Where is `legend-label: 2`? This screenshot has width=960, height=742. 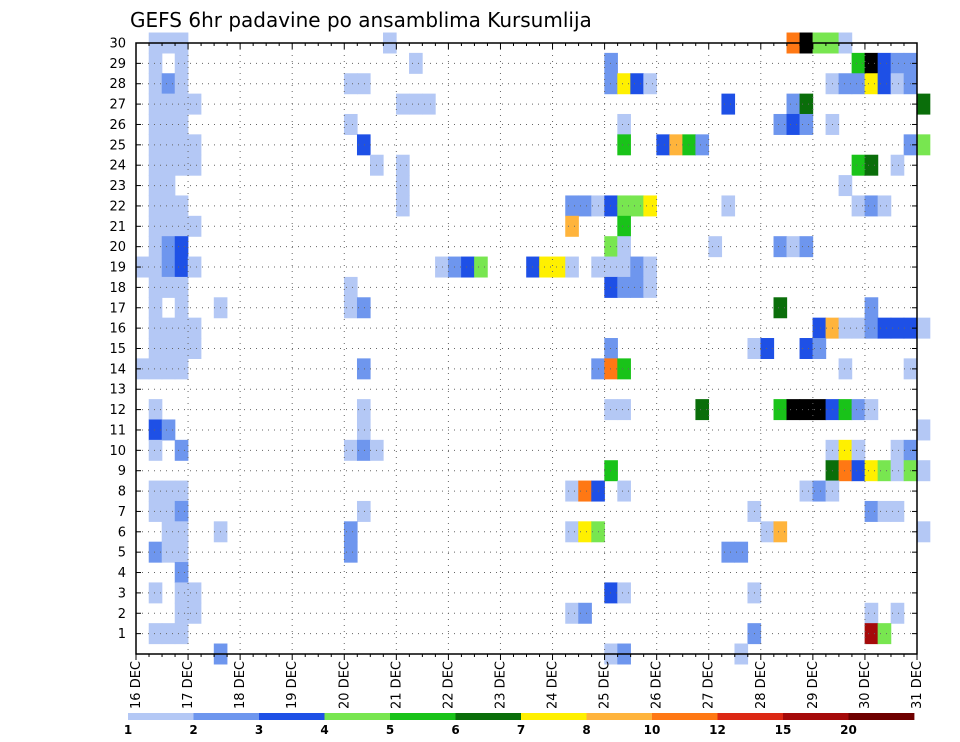 legend-label: 2 is located at coordinates (193, 730).